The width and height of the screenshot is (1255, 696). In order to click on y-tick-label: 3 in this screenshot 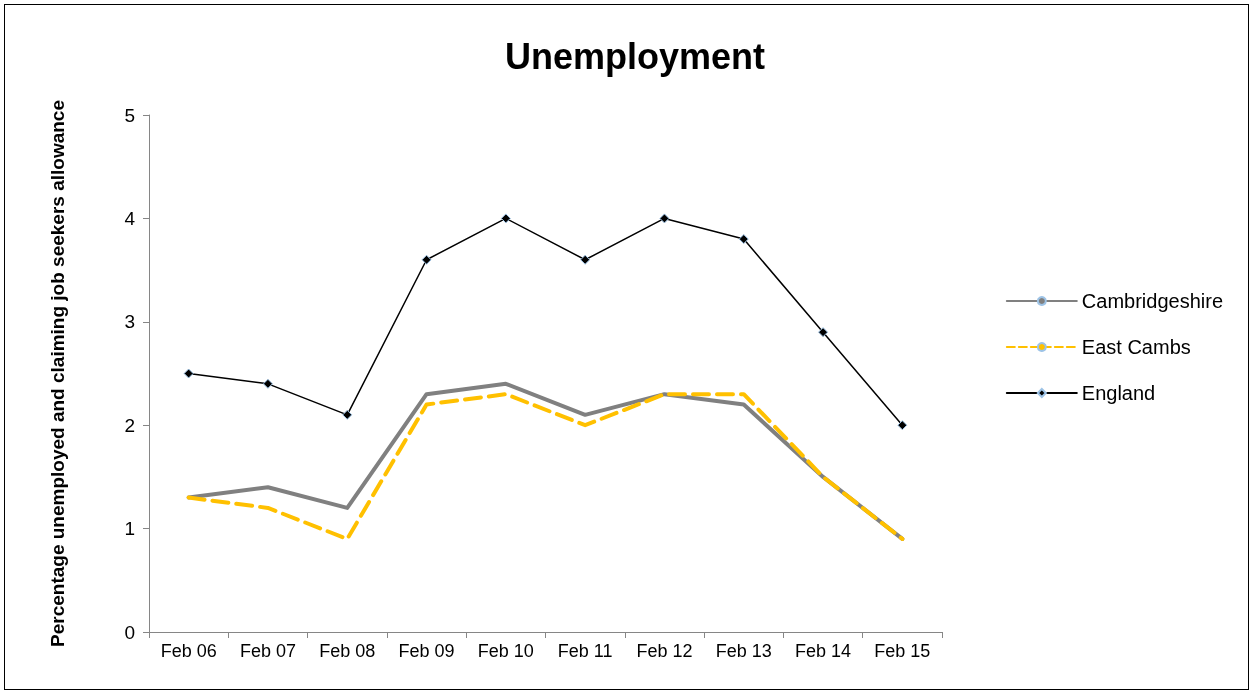, I will do `click(129, 322)`.